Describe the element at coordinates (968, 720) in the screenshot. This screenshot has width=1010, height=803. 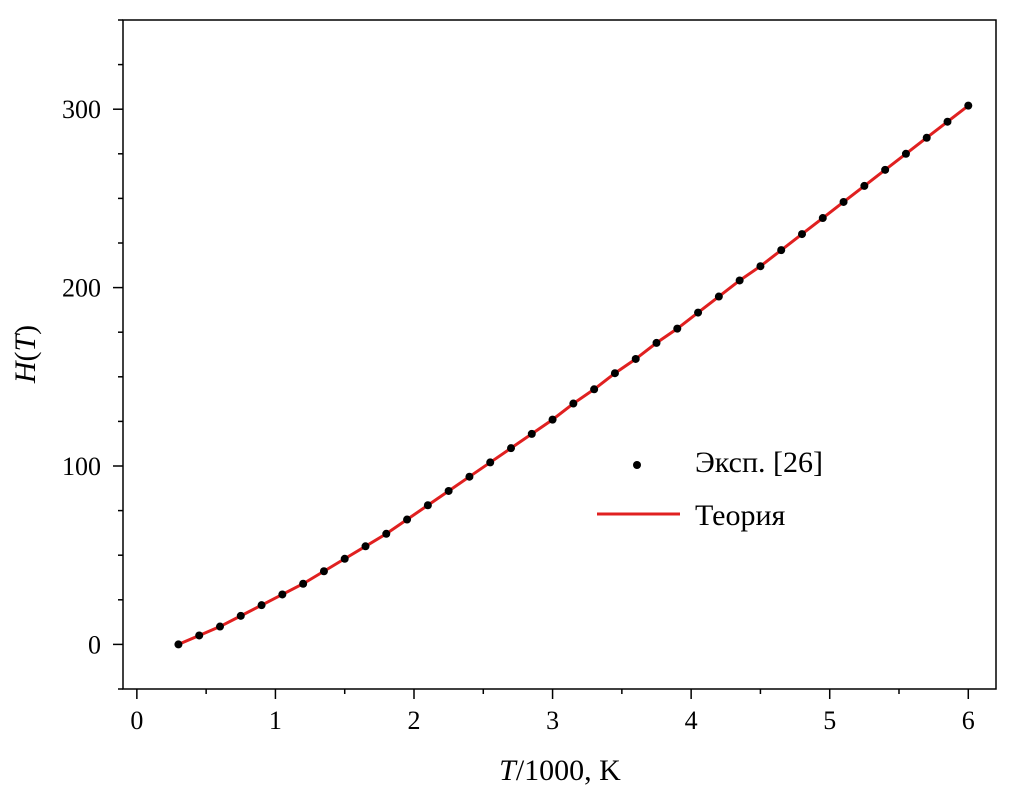
I see `x-tick-label: 6` at that location.